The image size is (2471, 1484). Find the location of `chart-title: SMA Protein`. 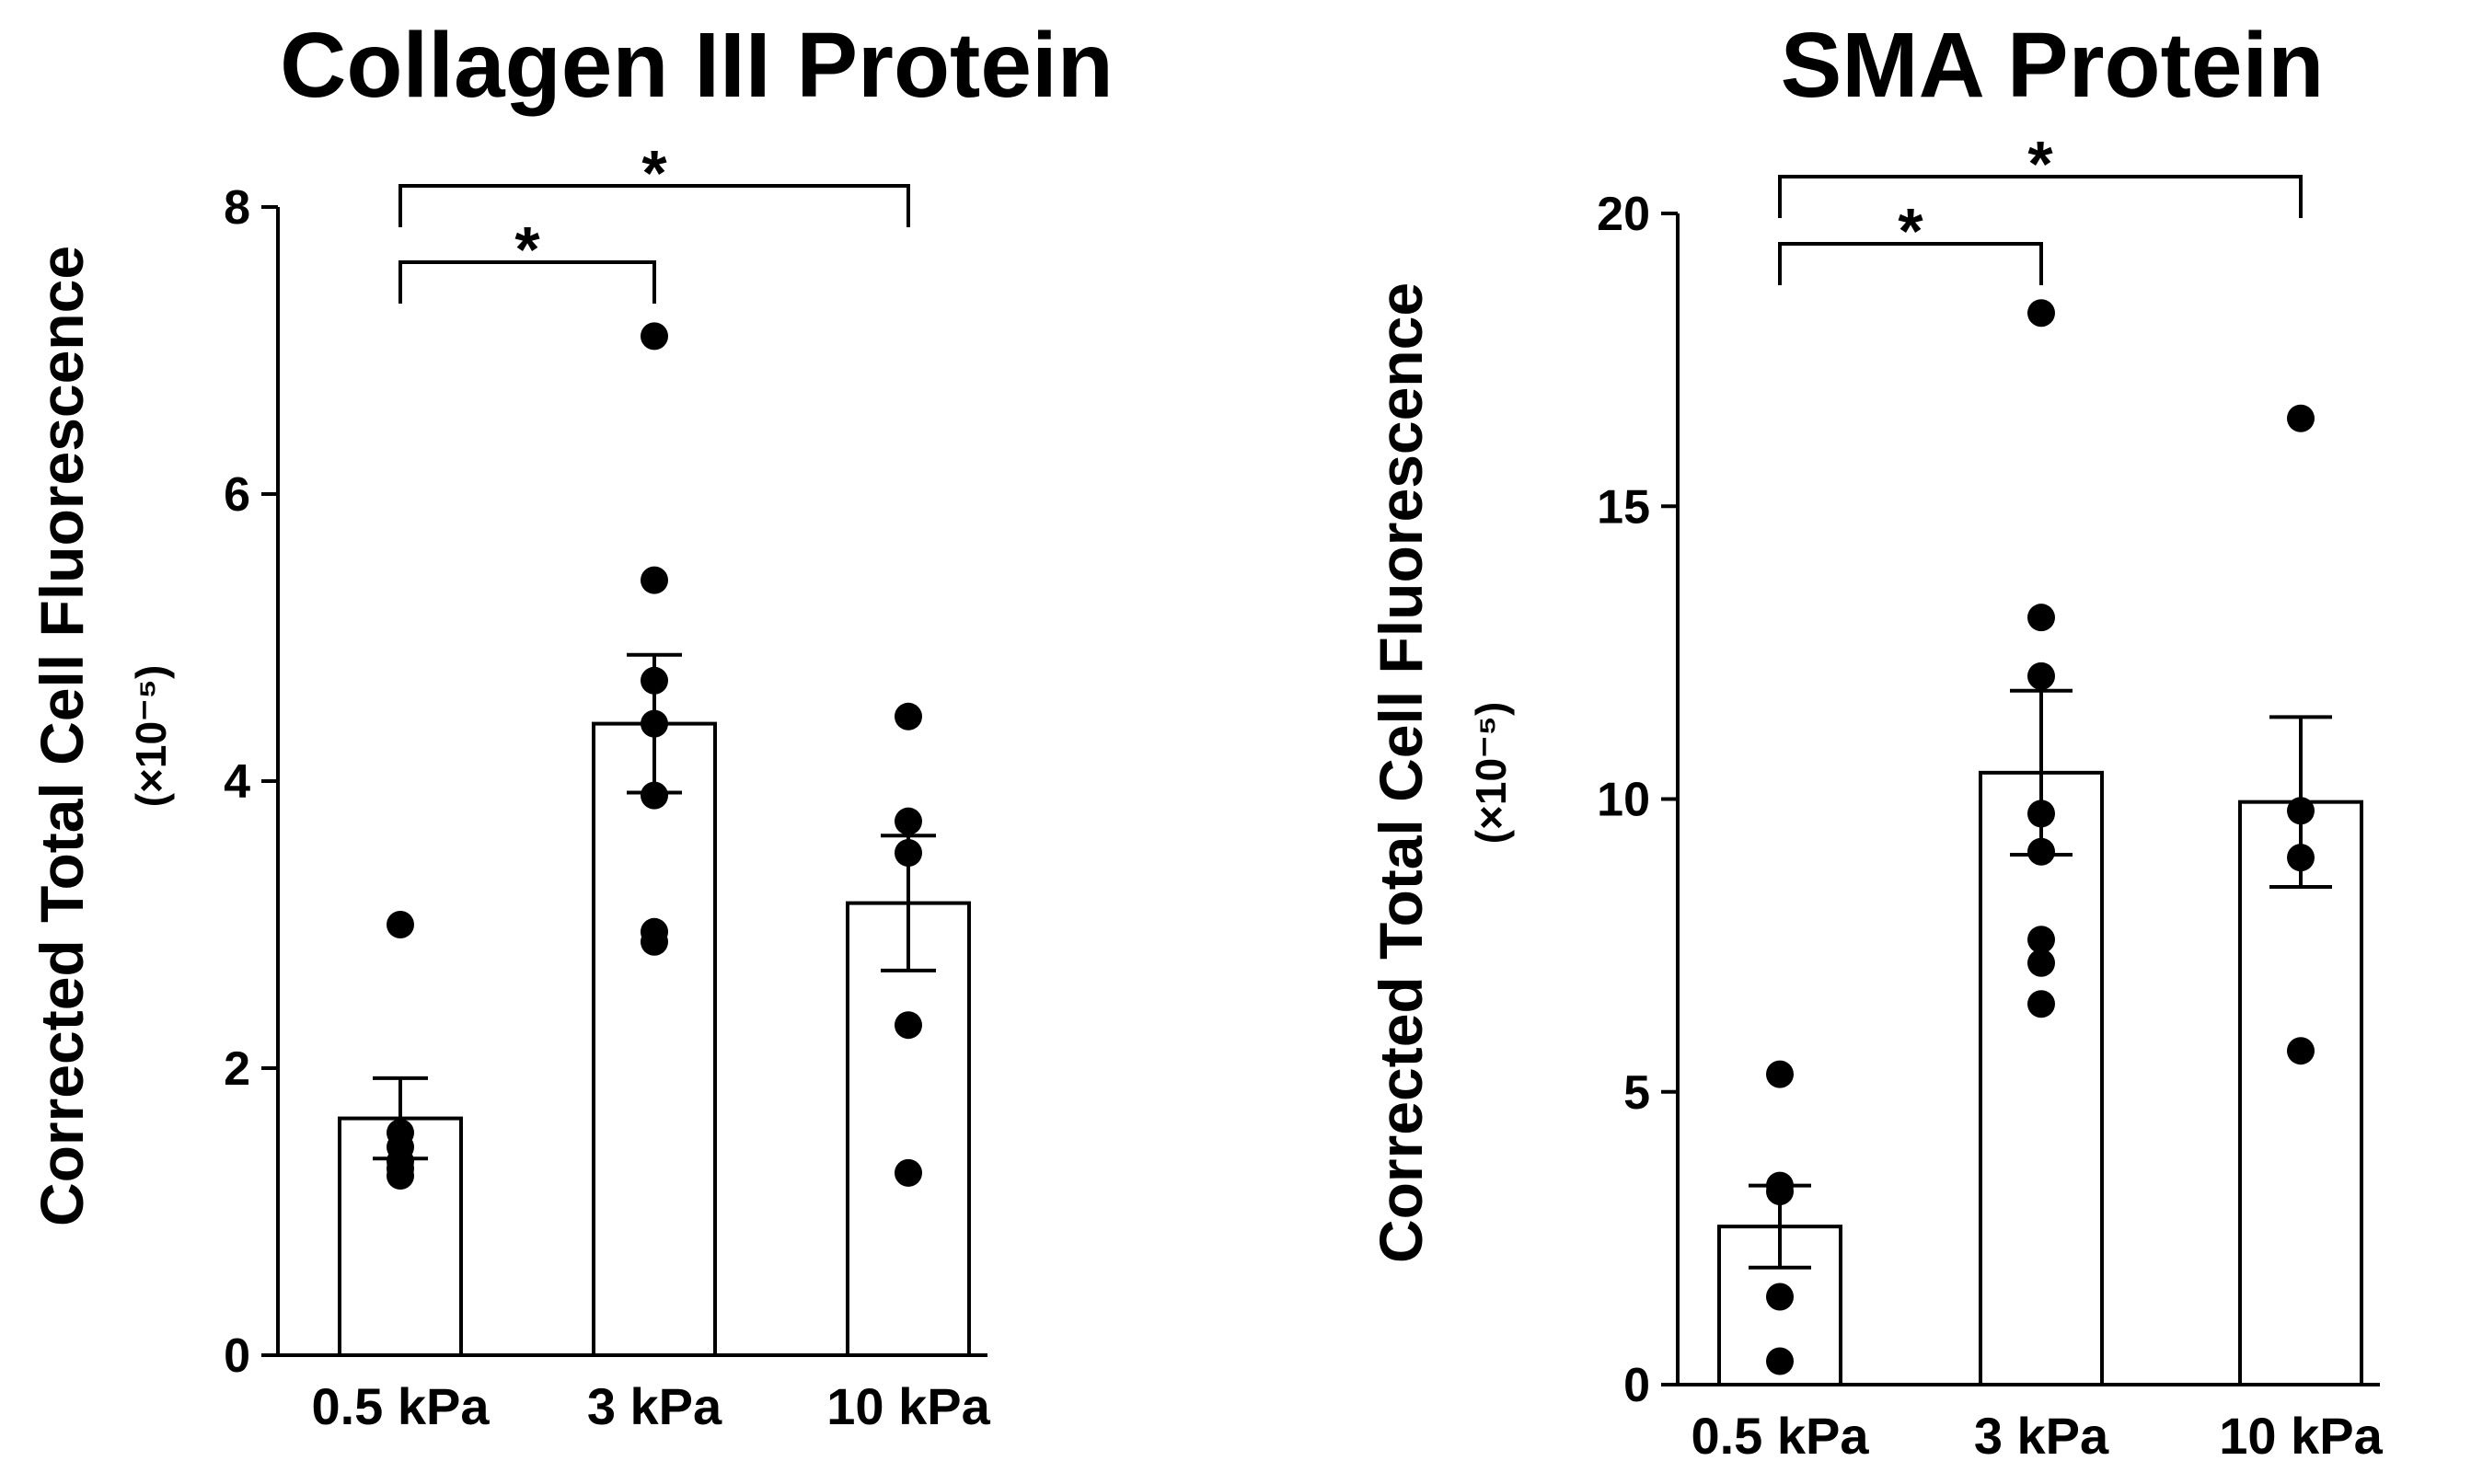

chart-title: SMA Protein is located at coordinates (2053, 65).